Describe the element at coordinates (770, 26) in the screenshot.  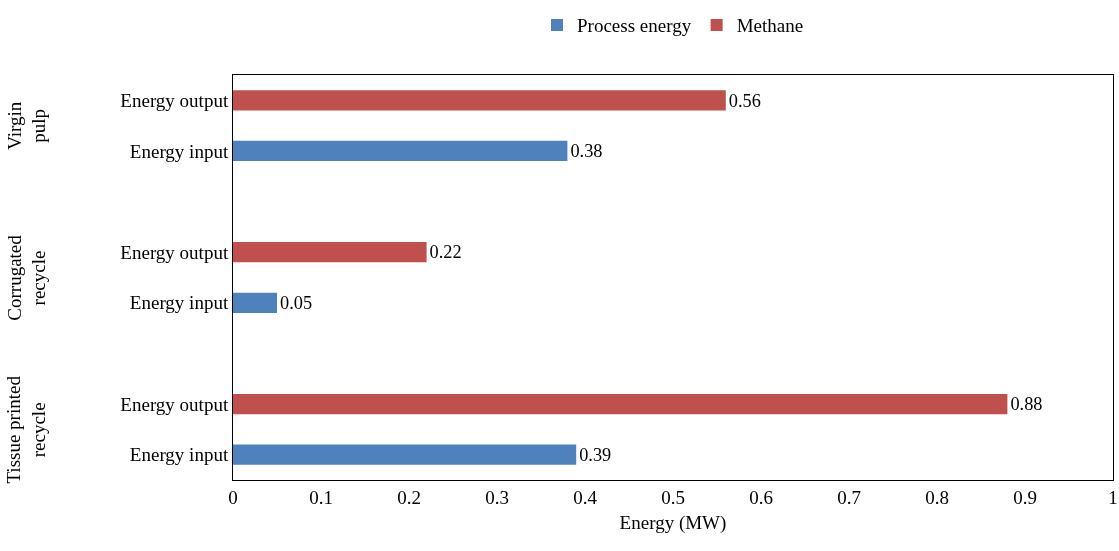
I see `legend-label: Methane` at that location.